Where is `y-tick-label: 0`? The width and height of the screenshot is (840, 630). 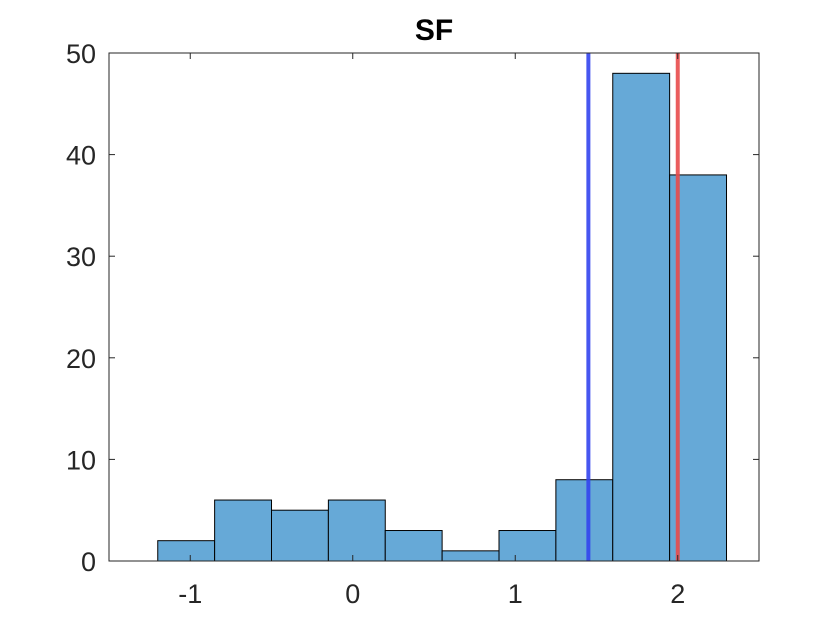
y-tick-label: 0 is located at coordinates (88, 562).